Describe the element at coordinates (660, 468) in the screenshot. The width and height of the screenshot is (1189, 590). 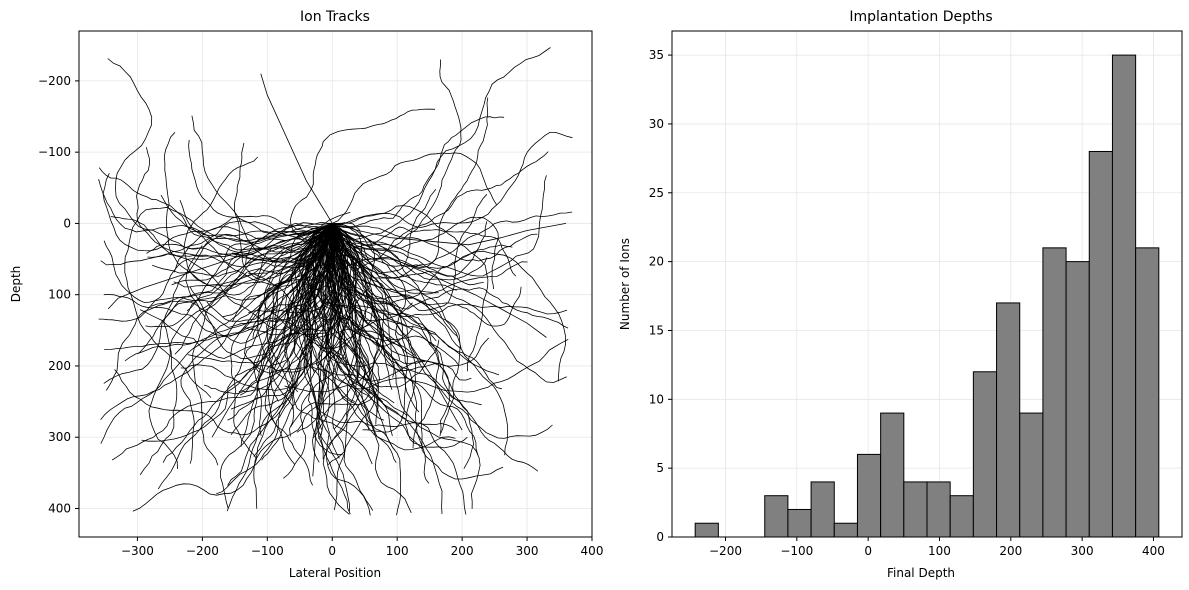
I see `implantation-depths-y-tick-label: 5` at that location.